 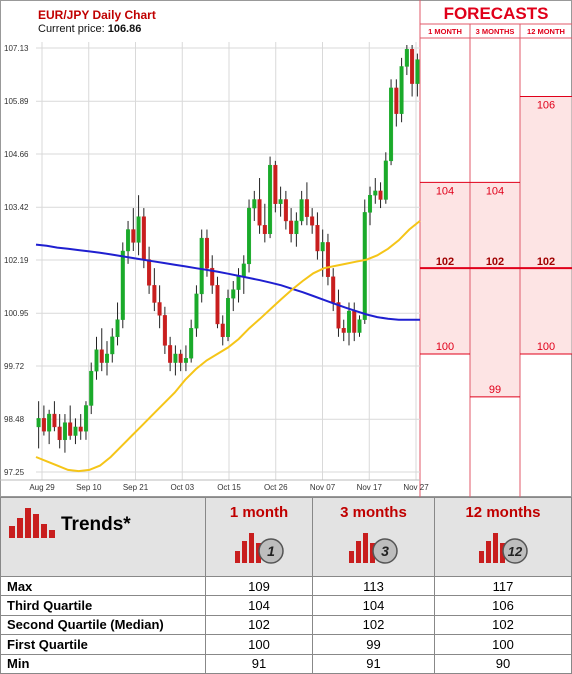 I want to click on table-row: Min 91 91 90, so click(x=286, y=663).